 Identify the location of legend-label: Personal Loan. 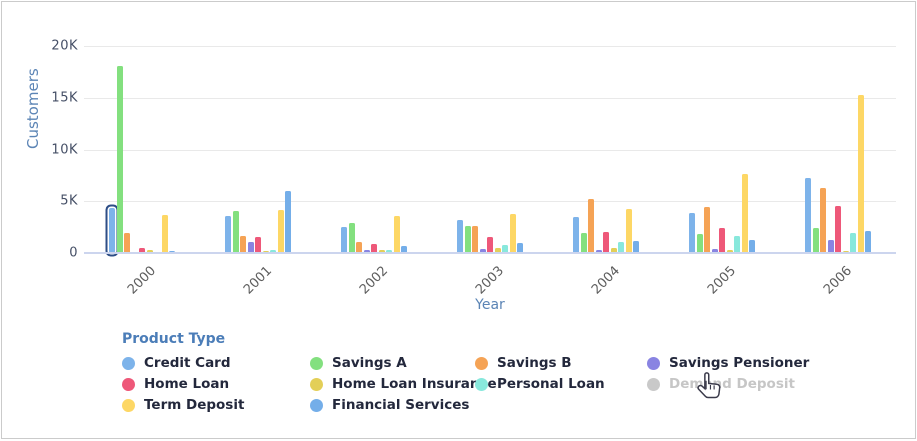
(551, 384).